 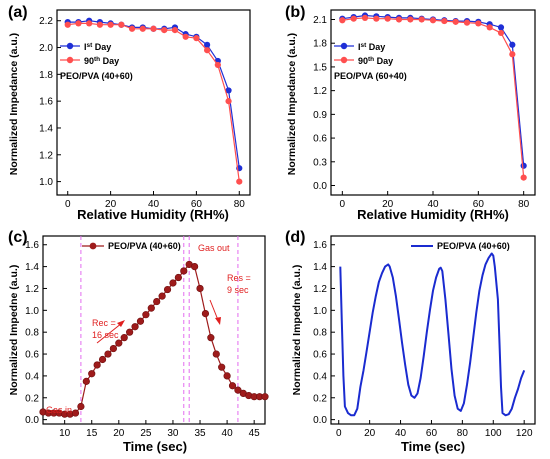 I want to click on annotation-rec-arrow, so click(x=109, y=333).